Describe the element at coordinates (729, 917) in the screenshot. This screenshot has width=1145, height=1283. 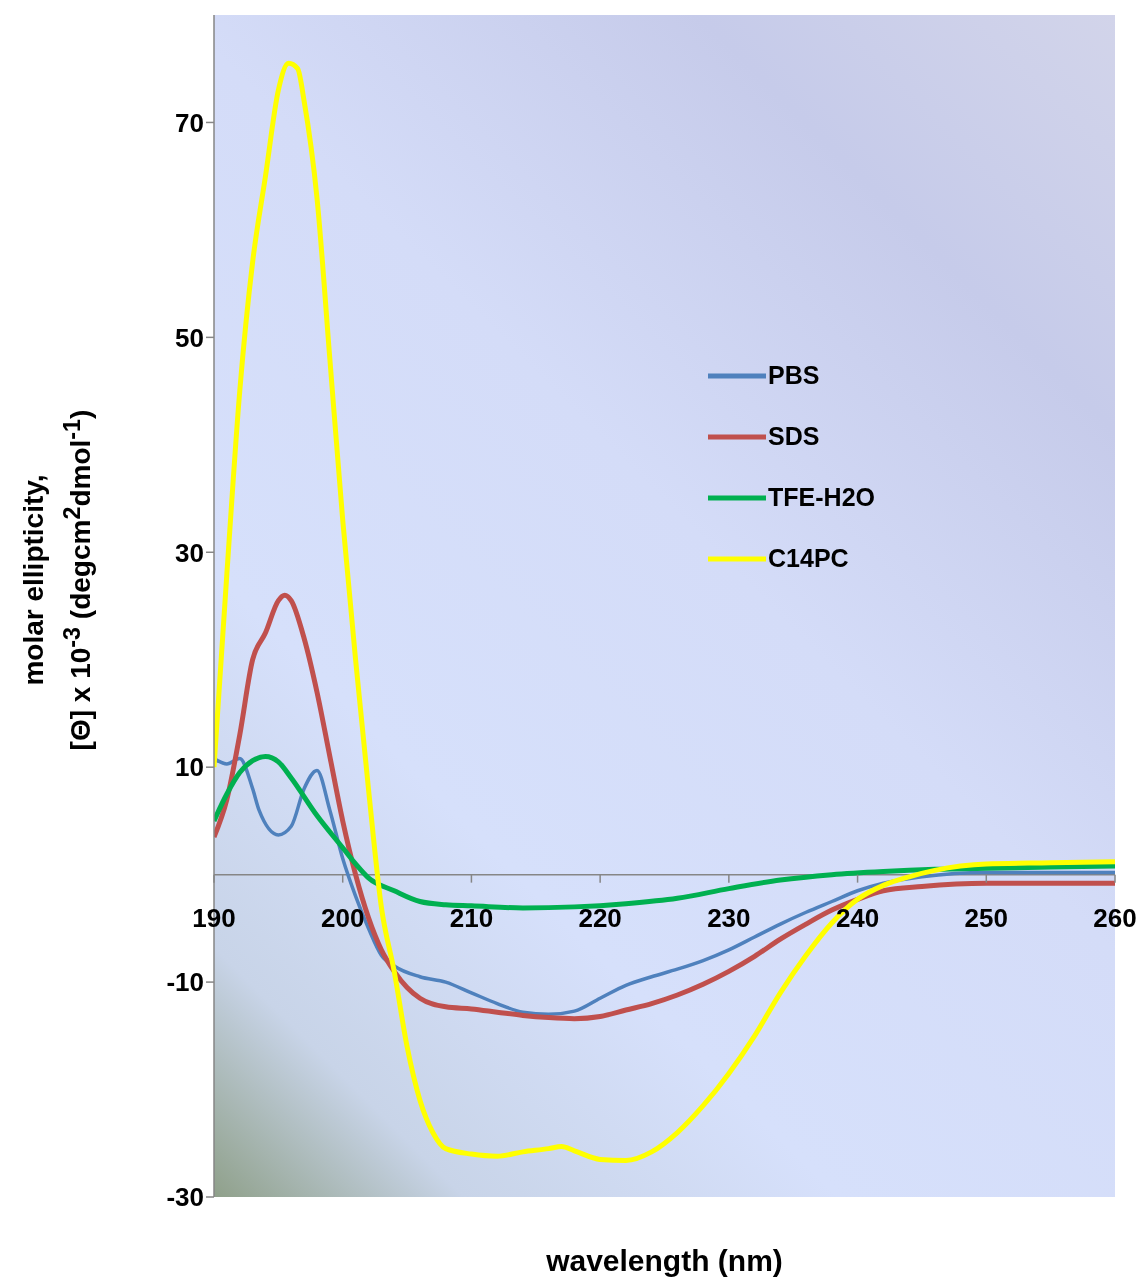
I see `x-tick-label: 230` at that location.